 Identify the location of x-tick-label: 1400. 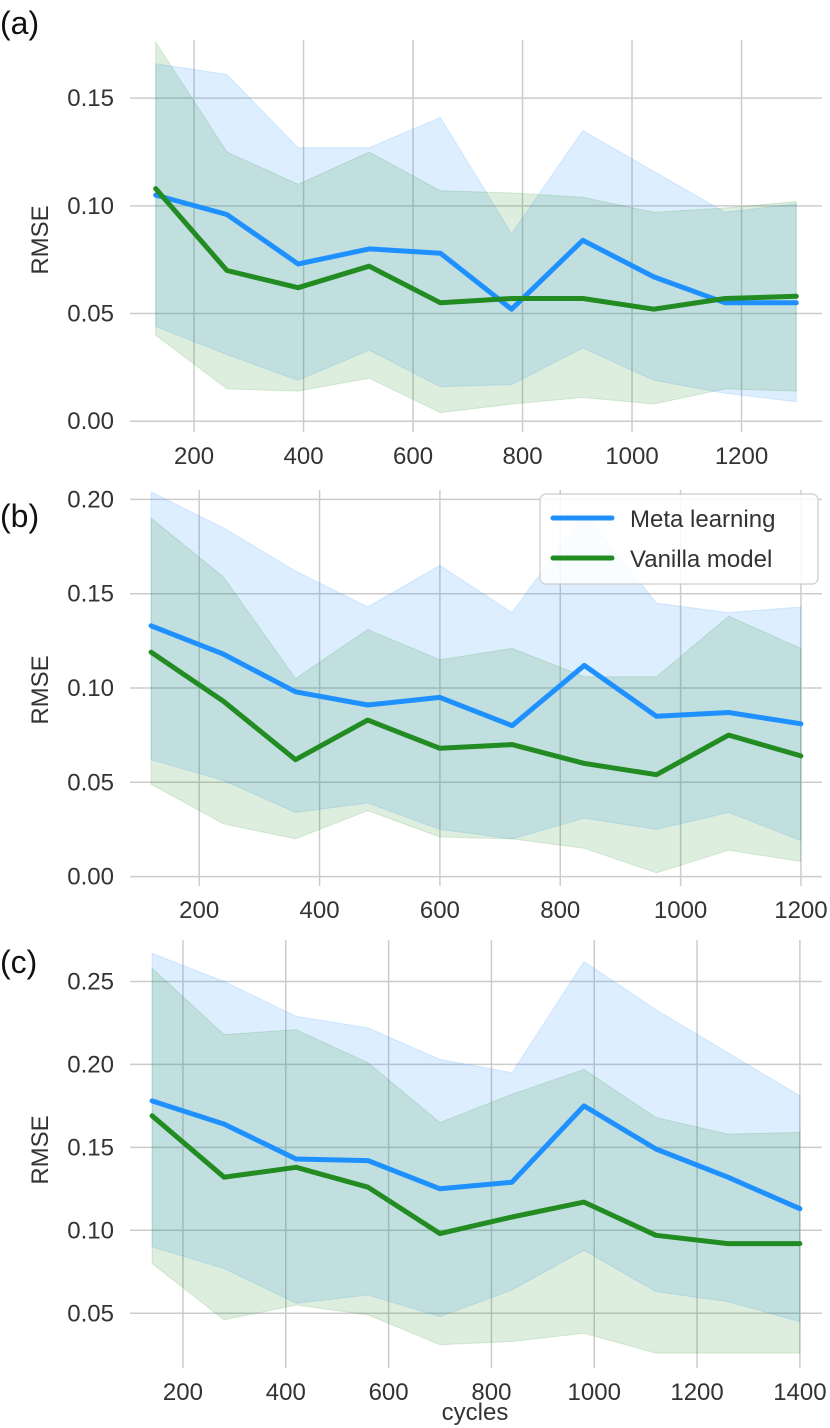
(799, 1392).